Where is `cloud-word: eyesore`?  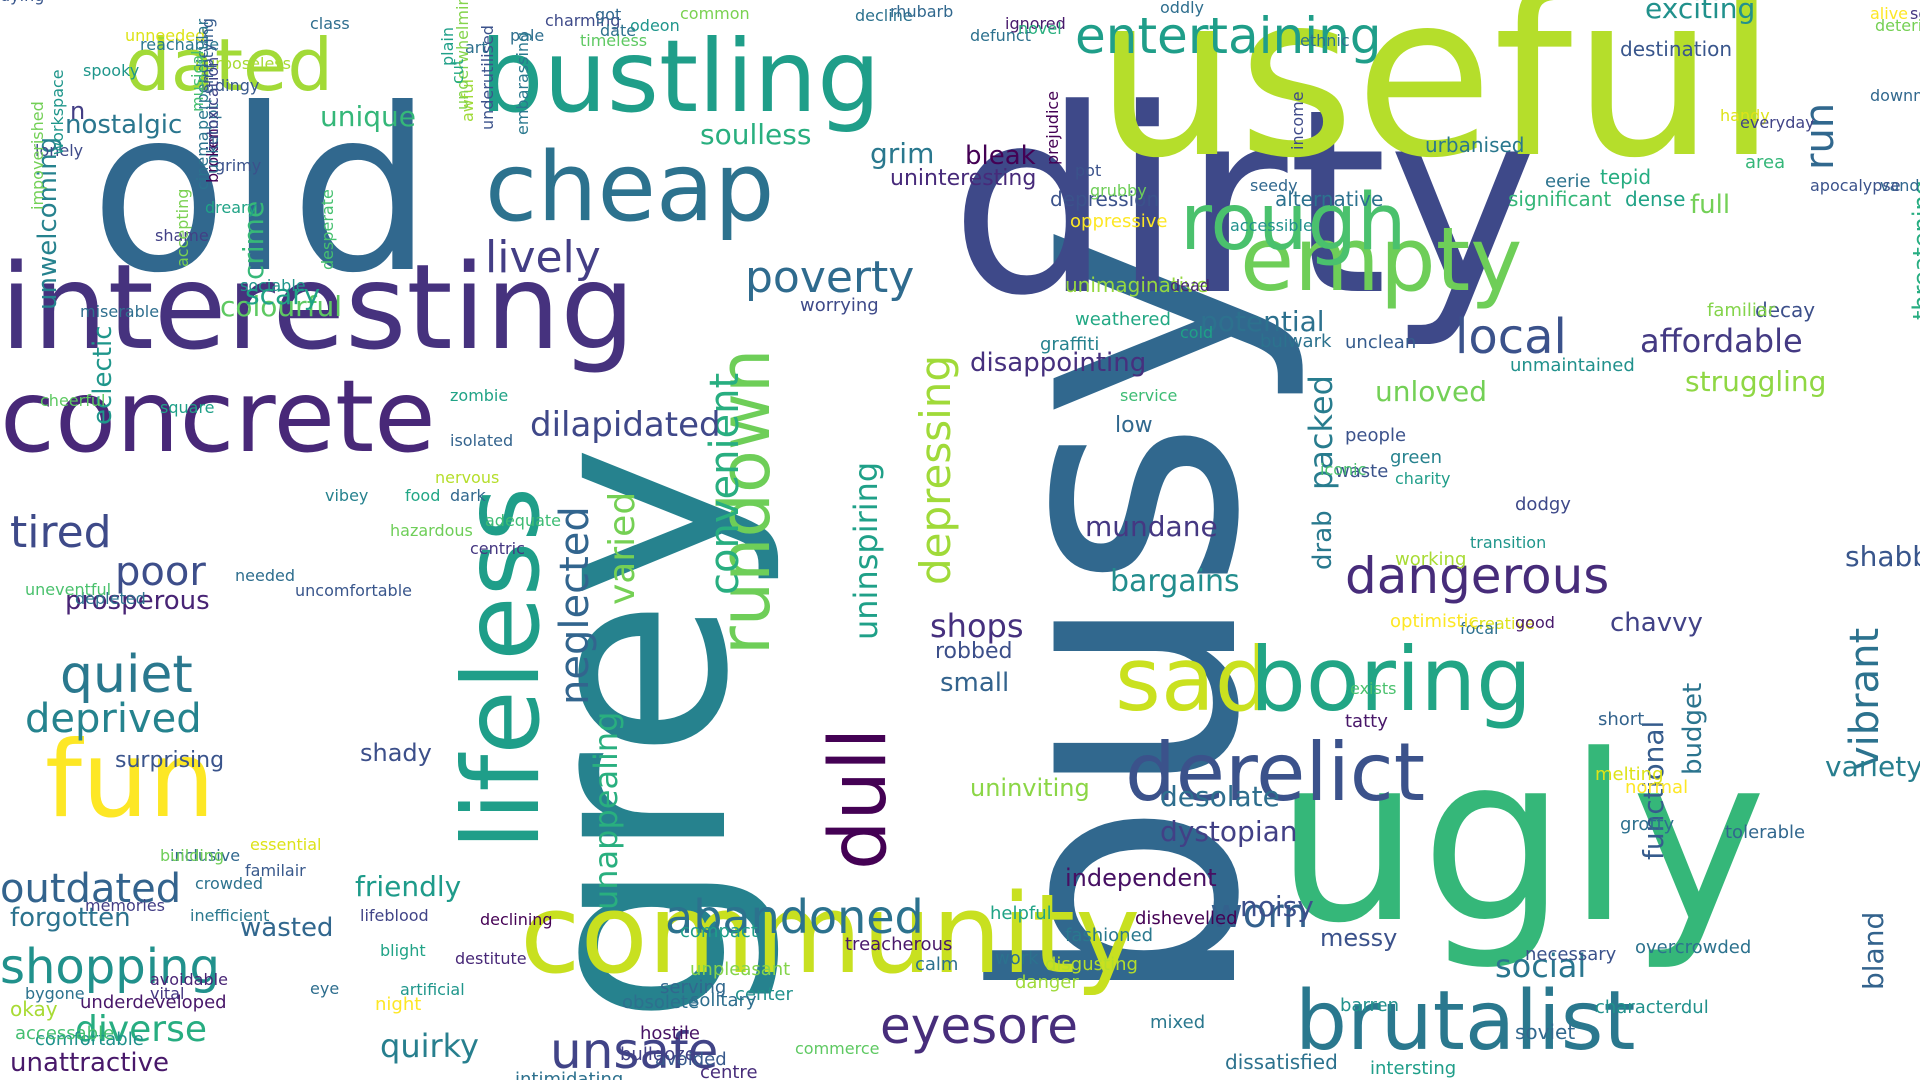 cloud-word: eyesore is located at coordinates (979, 1026).